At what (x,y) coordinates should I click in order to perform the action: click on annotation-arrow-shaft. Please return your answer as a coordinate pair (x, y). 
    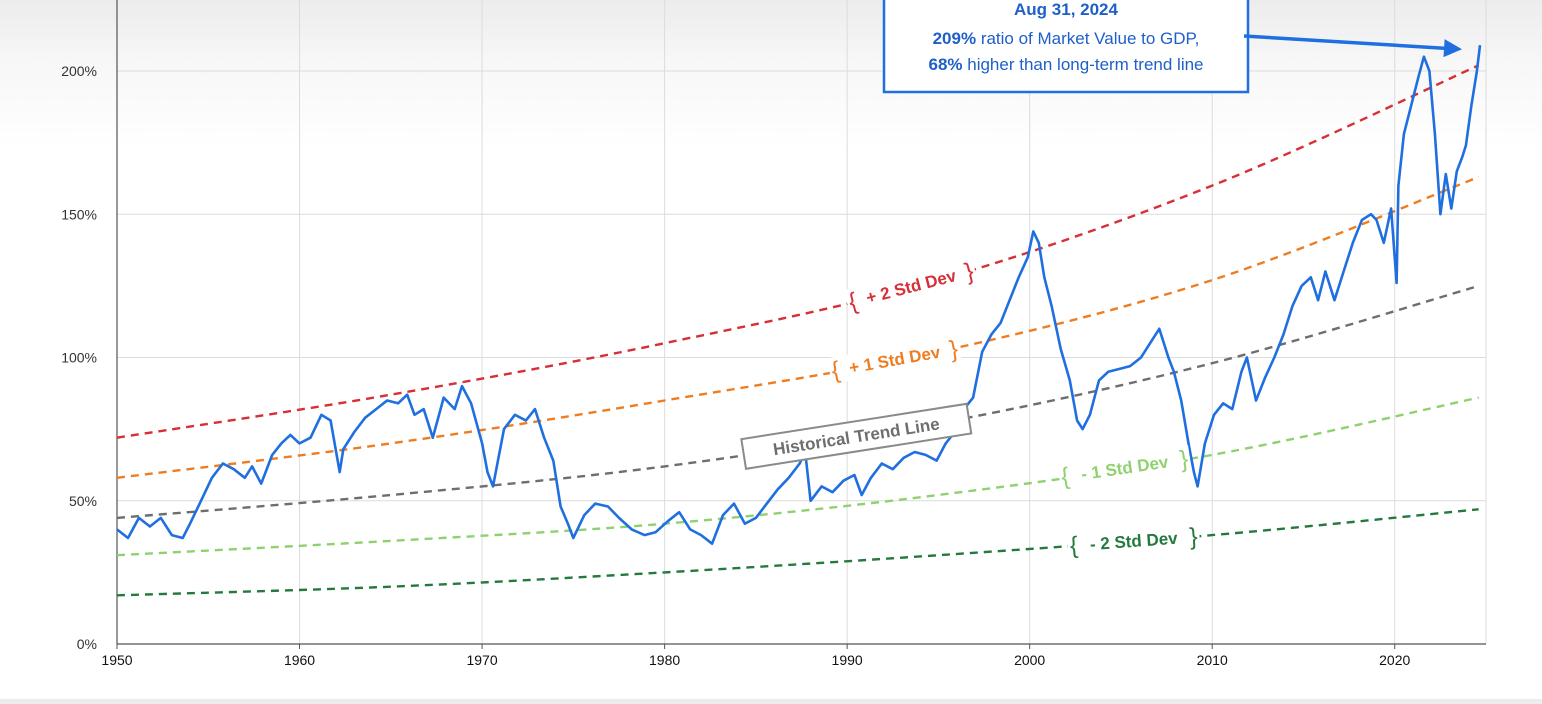
    Looking at the image, I should click on (1348, 42).